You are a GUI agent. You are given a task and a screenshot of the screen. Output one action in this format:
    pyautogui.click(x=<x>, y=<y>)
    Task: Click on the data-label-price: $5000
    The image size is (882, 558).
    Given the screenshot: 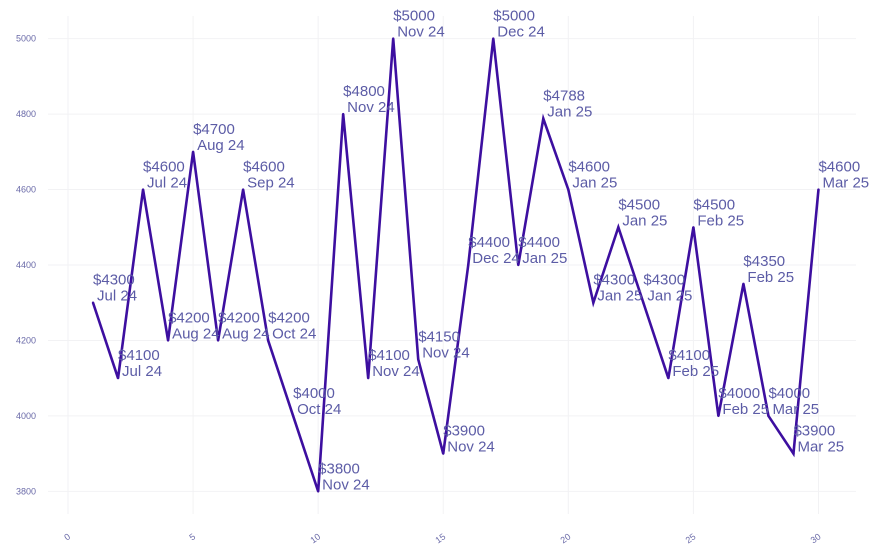 What is the action you would take?
    pyautogui.click(x=414, y=16)
    